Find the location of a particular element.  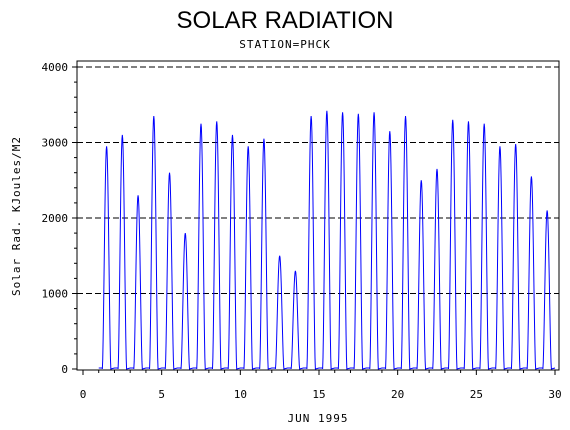

y-tick-label-0: 0 is located at coordinates (64, 369).